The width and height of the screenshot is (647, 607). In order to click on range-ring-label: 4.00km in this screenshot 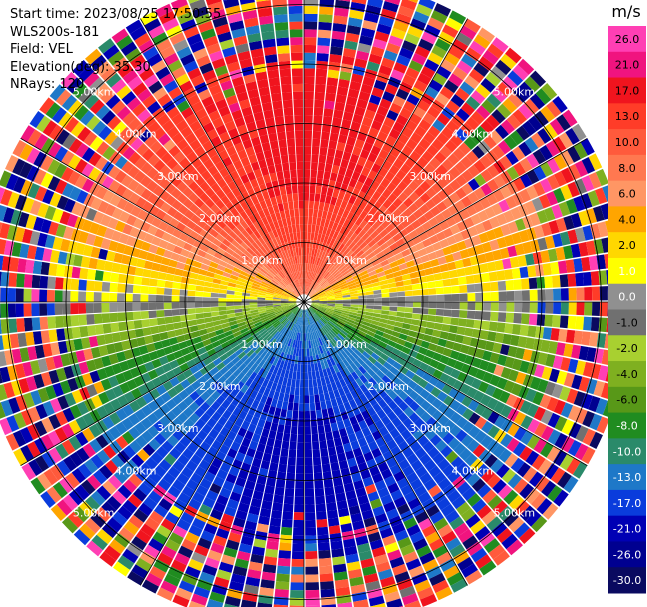, I will do `click(473, 134)`.